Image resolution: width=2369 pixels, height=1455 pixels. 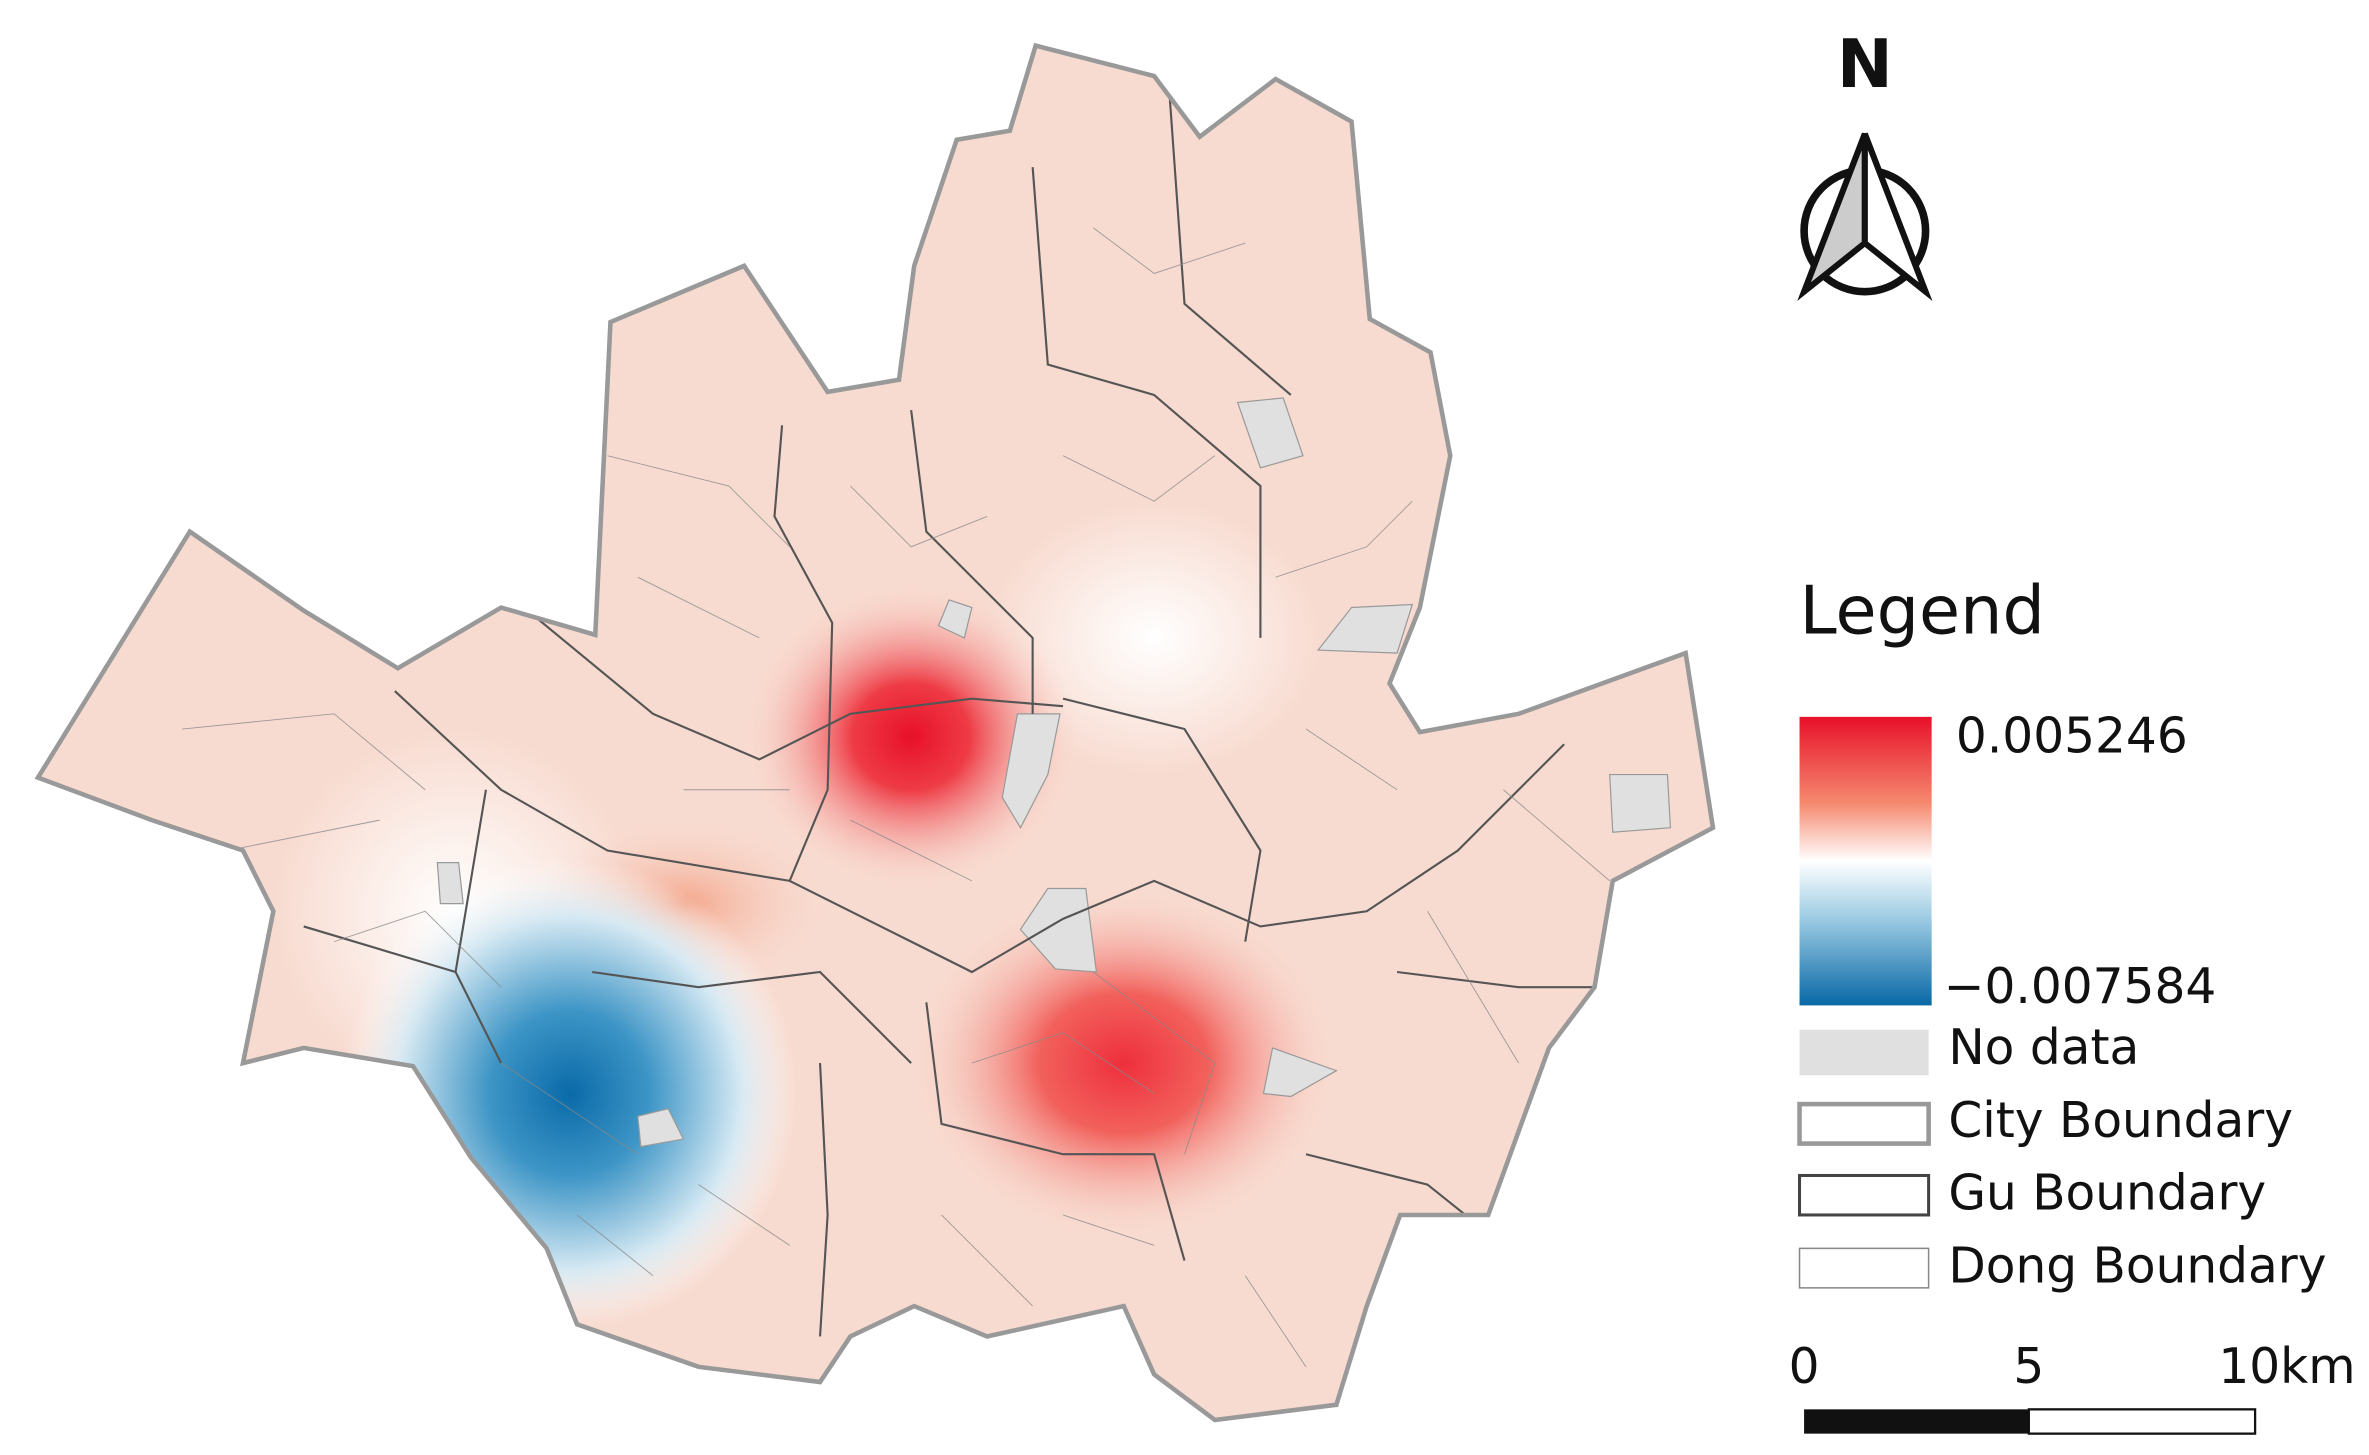 I want to click on coldspot, so click(x=569, y=1093).